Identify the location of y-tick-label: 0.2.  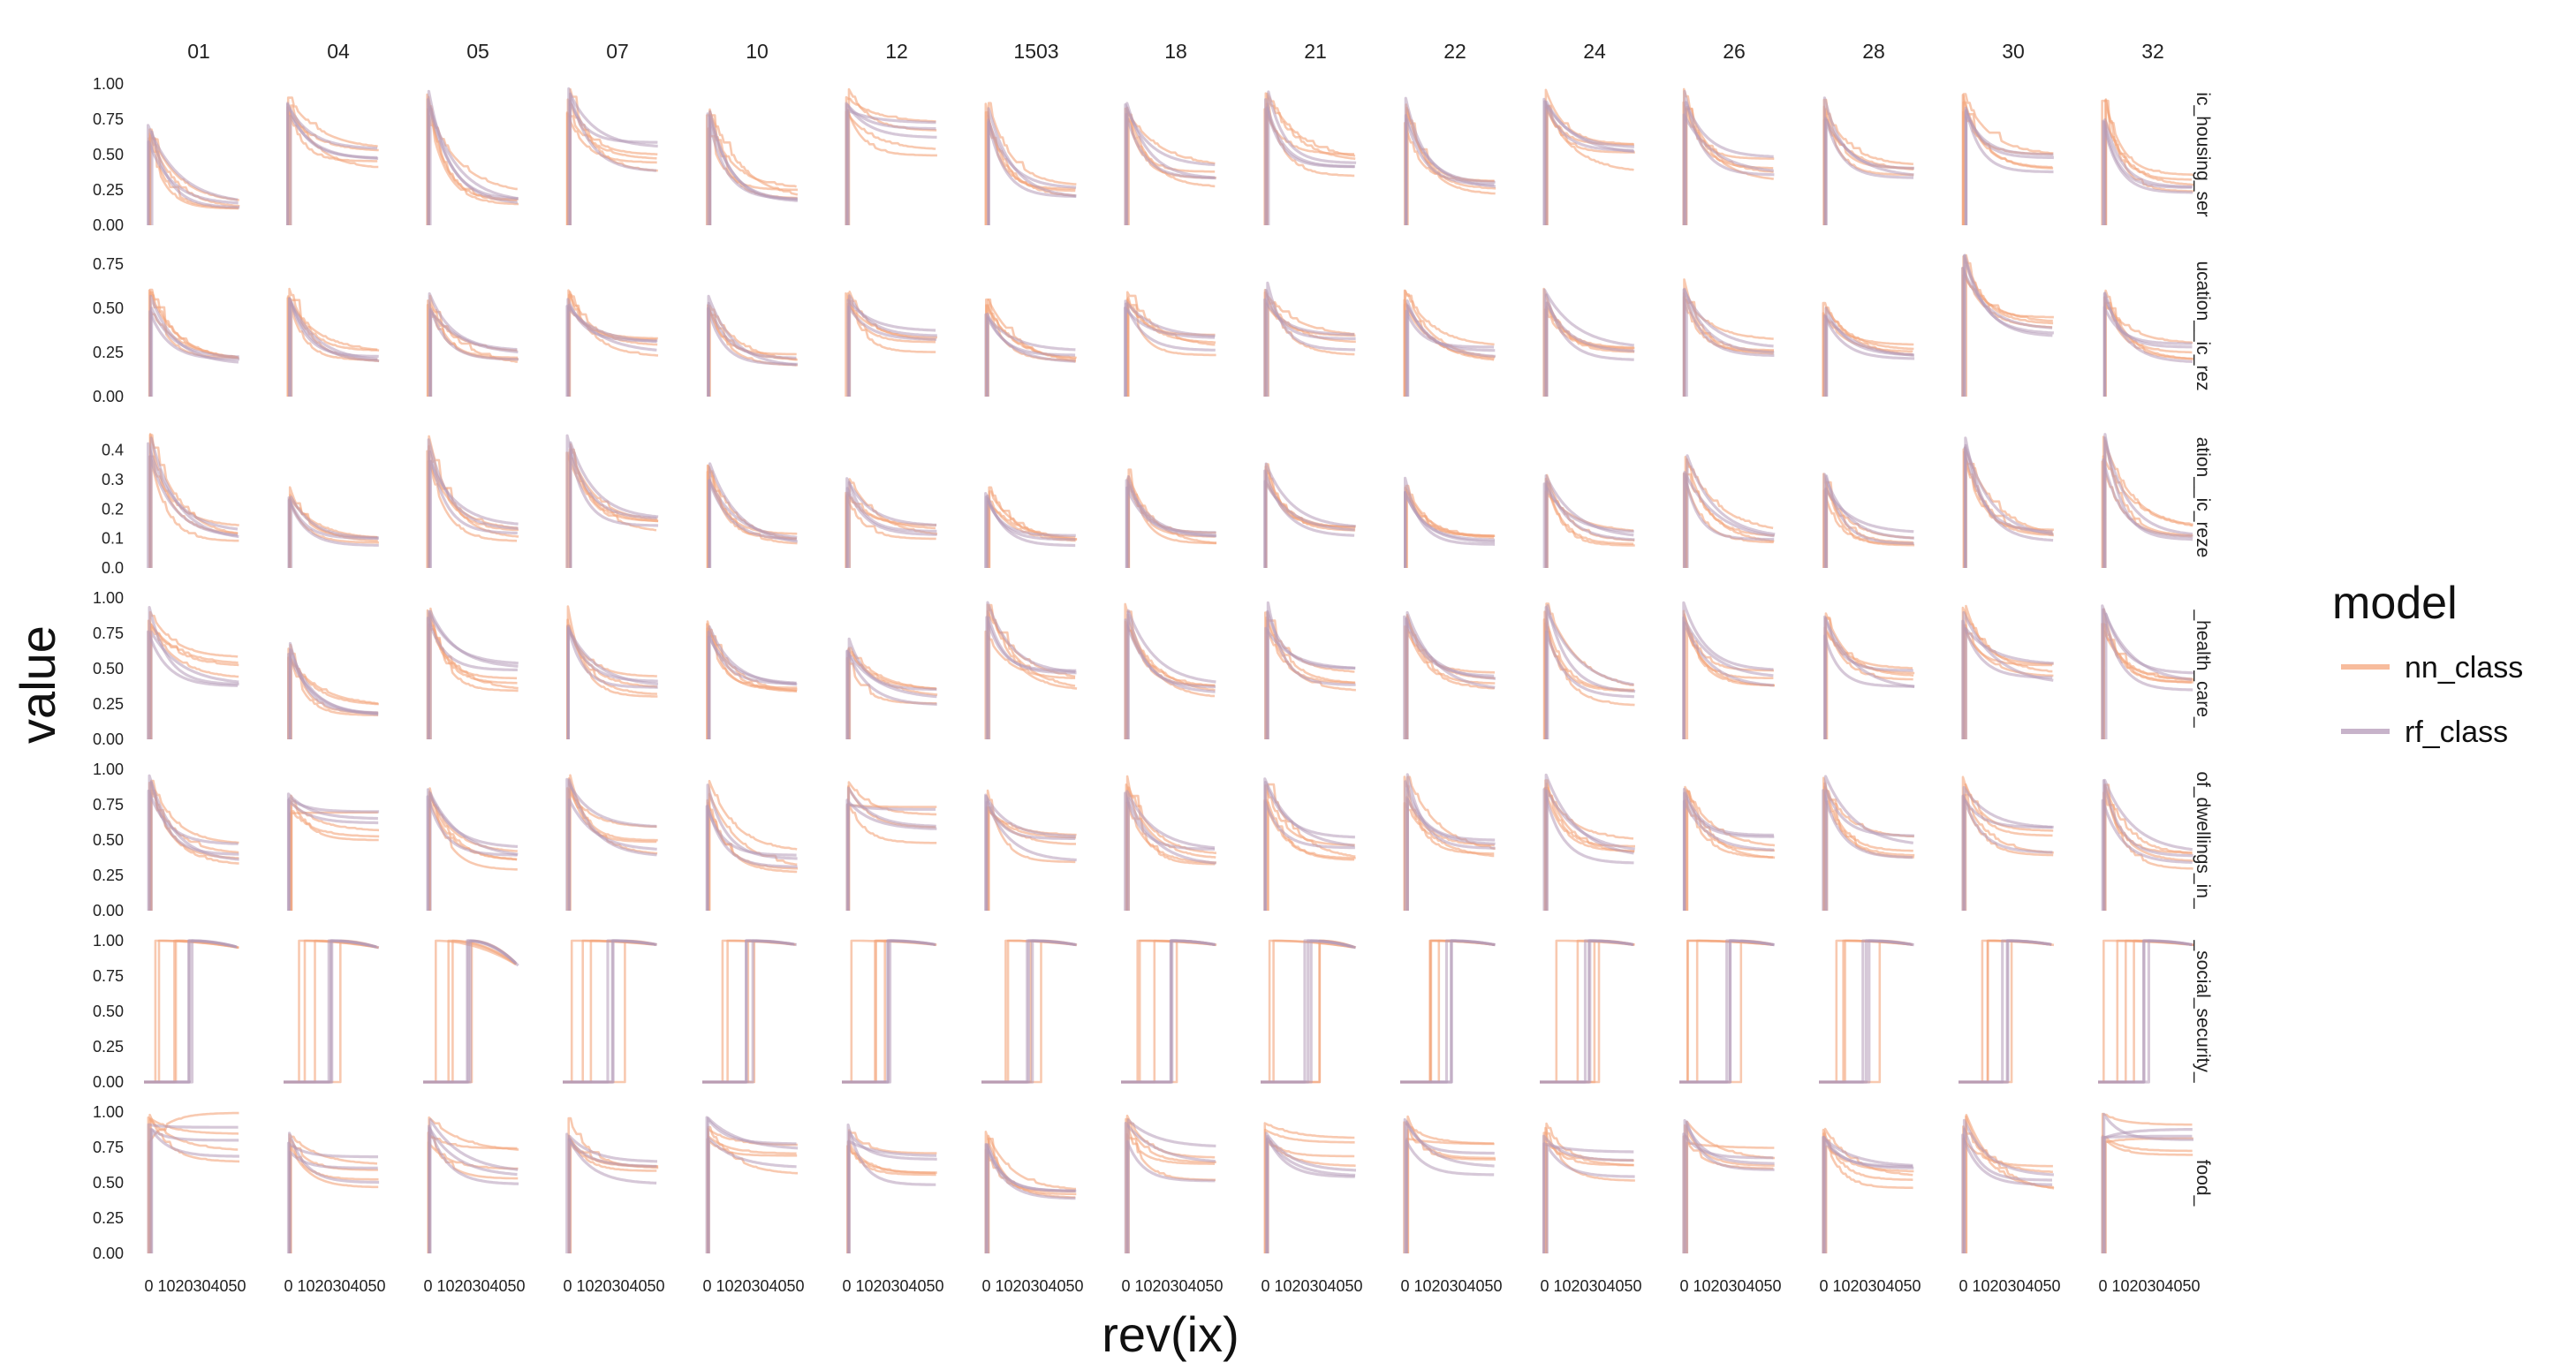
(113, 509).